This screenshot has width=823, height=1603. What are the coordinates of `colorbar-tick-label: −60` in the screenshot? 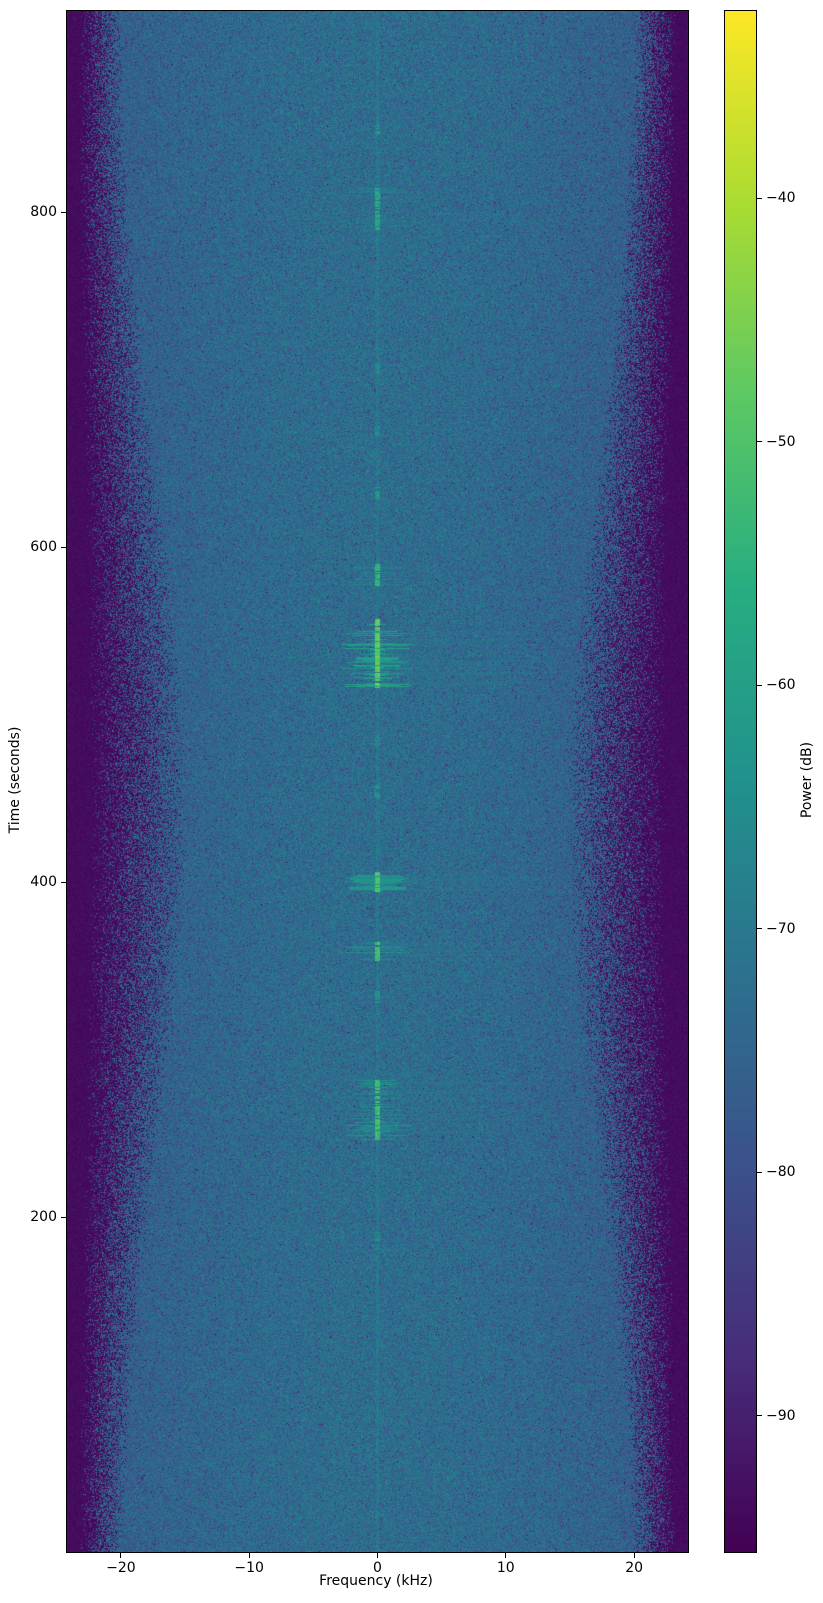 It's located at (781, 685).